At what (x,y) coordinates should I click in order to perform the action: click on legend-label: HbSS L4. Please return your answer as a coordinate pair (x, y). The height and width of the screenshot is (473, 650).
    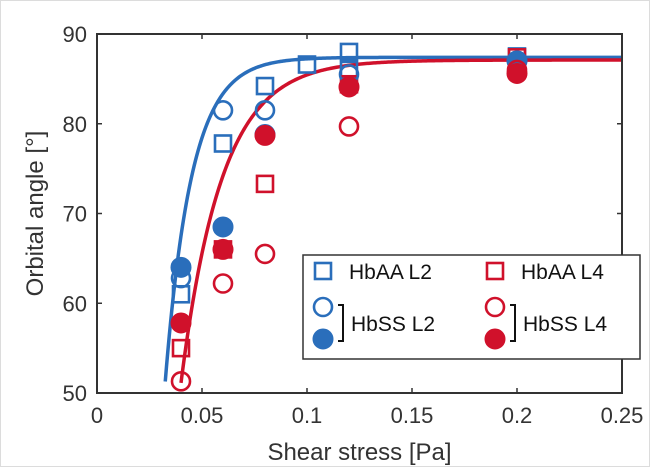
    Looking at the image, I should click on (565, 324).